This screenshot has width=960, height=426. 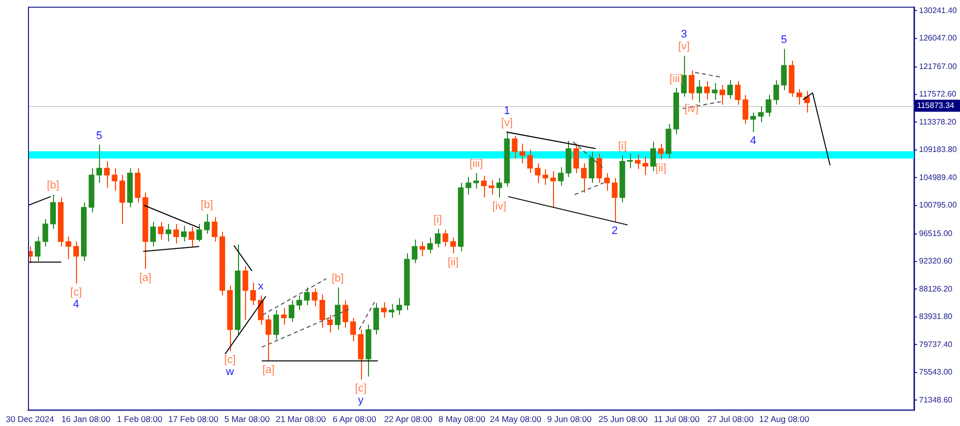 I want to click on annotation: [i], so click(x=437, y=220).